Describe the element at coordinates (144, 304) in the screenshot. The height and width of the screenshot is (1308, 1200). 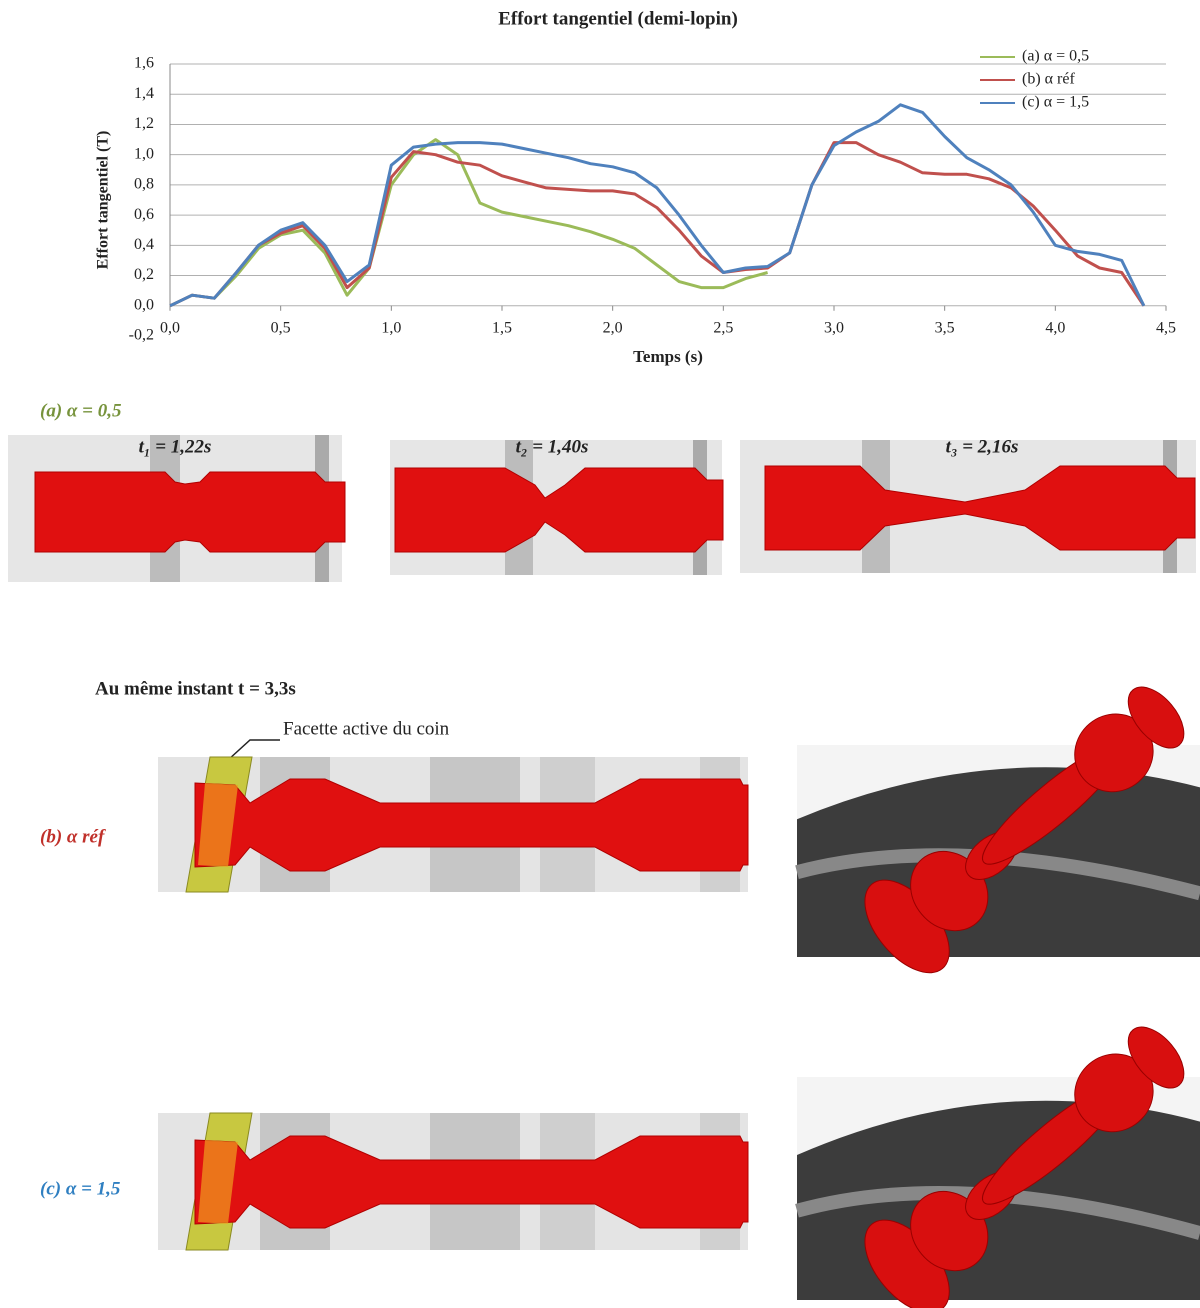
I see `y-tick-label: 0,0` at that location.